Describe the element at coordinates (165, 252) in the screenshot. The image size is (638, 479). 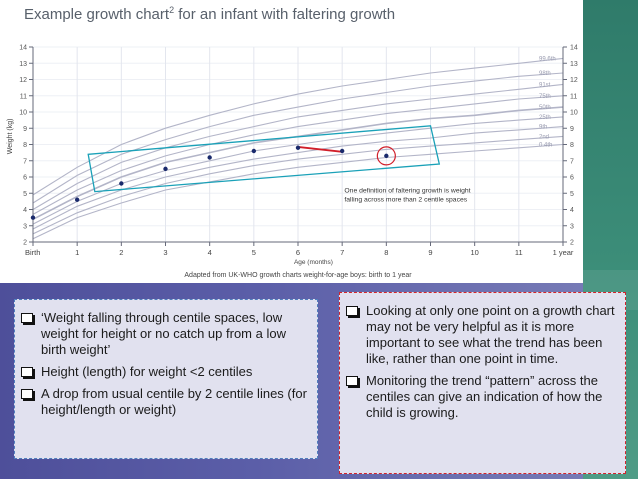
I see `x-tick-label: 3` at that location.